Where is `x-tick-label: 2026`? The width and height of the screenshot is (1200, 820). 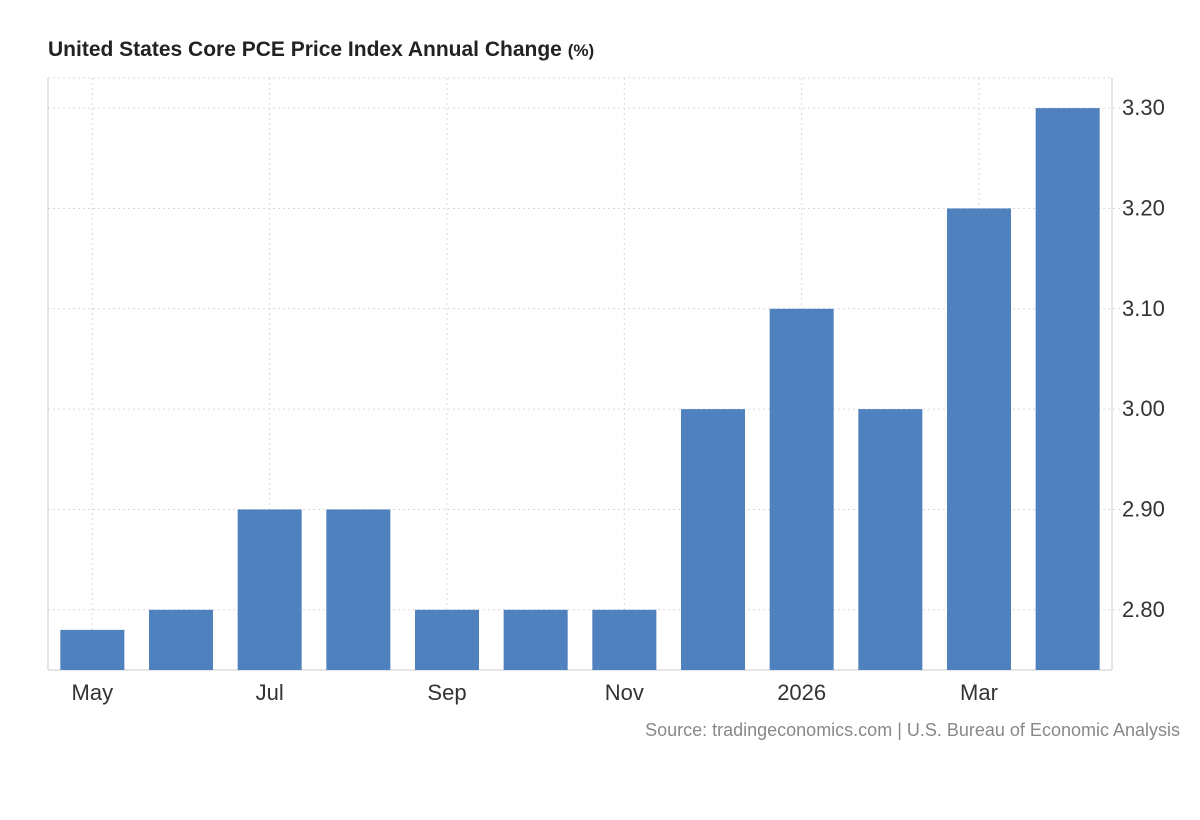
x-tick-label: 2026 is located at coordinates (801, 692).